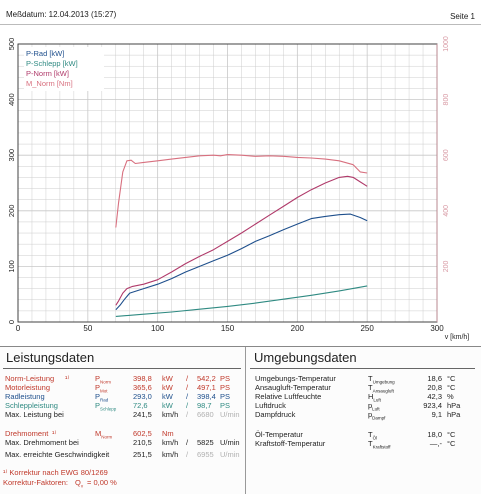 The width and height of the screenshot is (481, 494). I want to click on legend-background, so click(64, 69).